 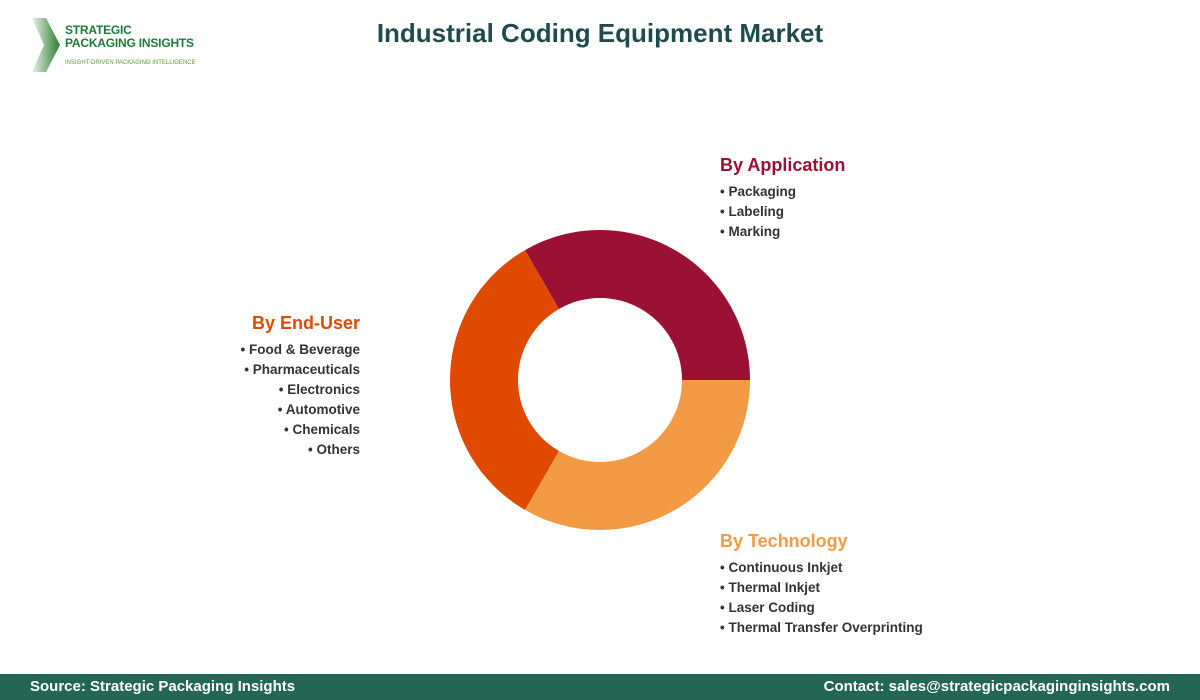 I want to click on segment-end-user, so click(x=504, y=380).